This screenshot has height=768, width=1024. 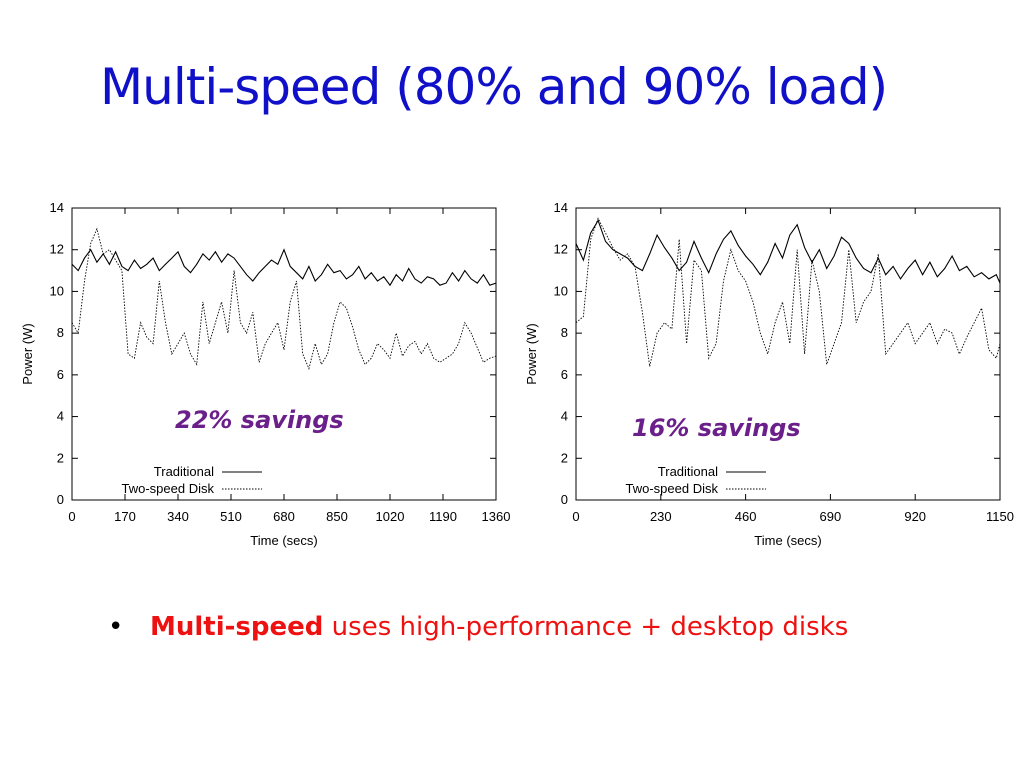 What do you see at coordinates (168, 488) in the screenshot?
I see `chart1-legend-label: Two-speed Disk` at bounding box center [168, 488].